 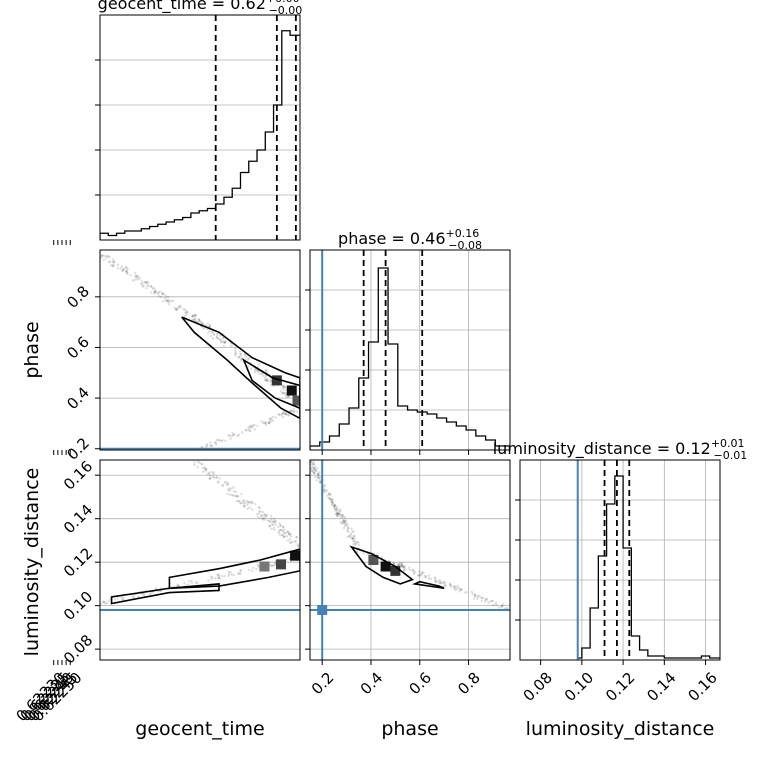 I want to click on panel-plot-area, so click(x=200, y=352).